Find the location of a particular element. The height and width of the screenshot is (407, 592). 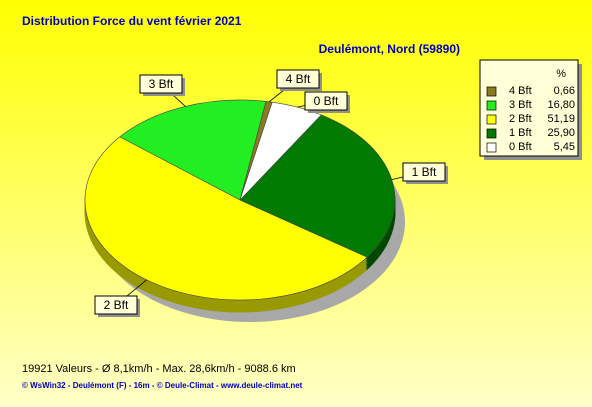

legend-box is located at coordinates (529, 108).